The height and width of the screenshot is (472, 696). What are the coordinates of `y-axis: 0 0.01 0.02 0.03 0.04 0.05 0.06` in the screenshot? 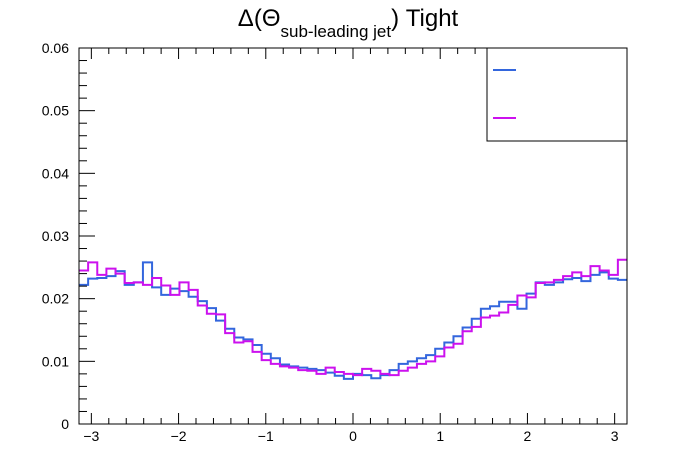 It's located at (68, 236).